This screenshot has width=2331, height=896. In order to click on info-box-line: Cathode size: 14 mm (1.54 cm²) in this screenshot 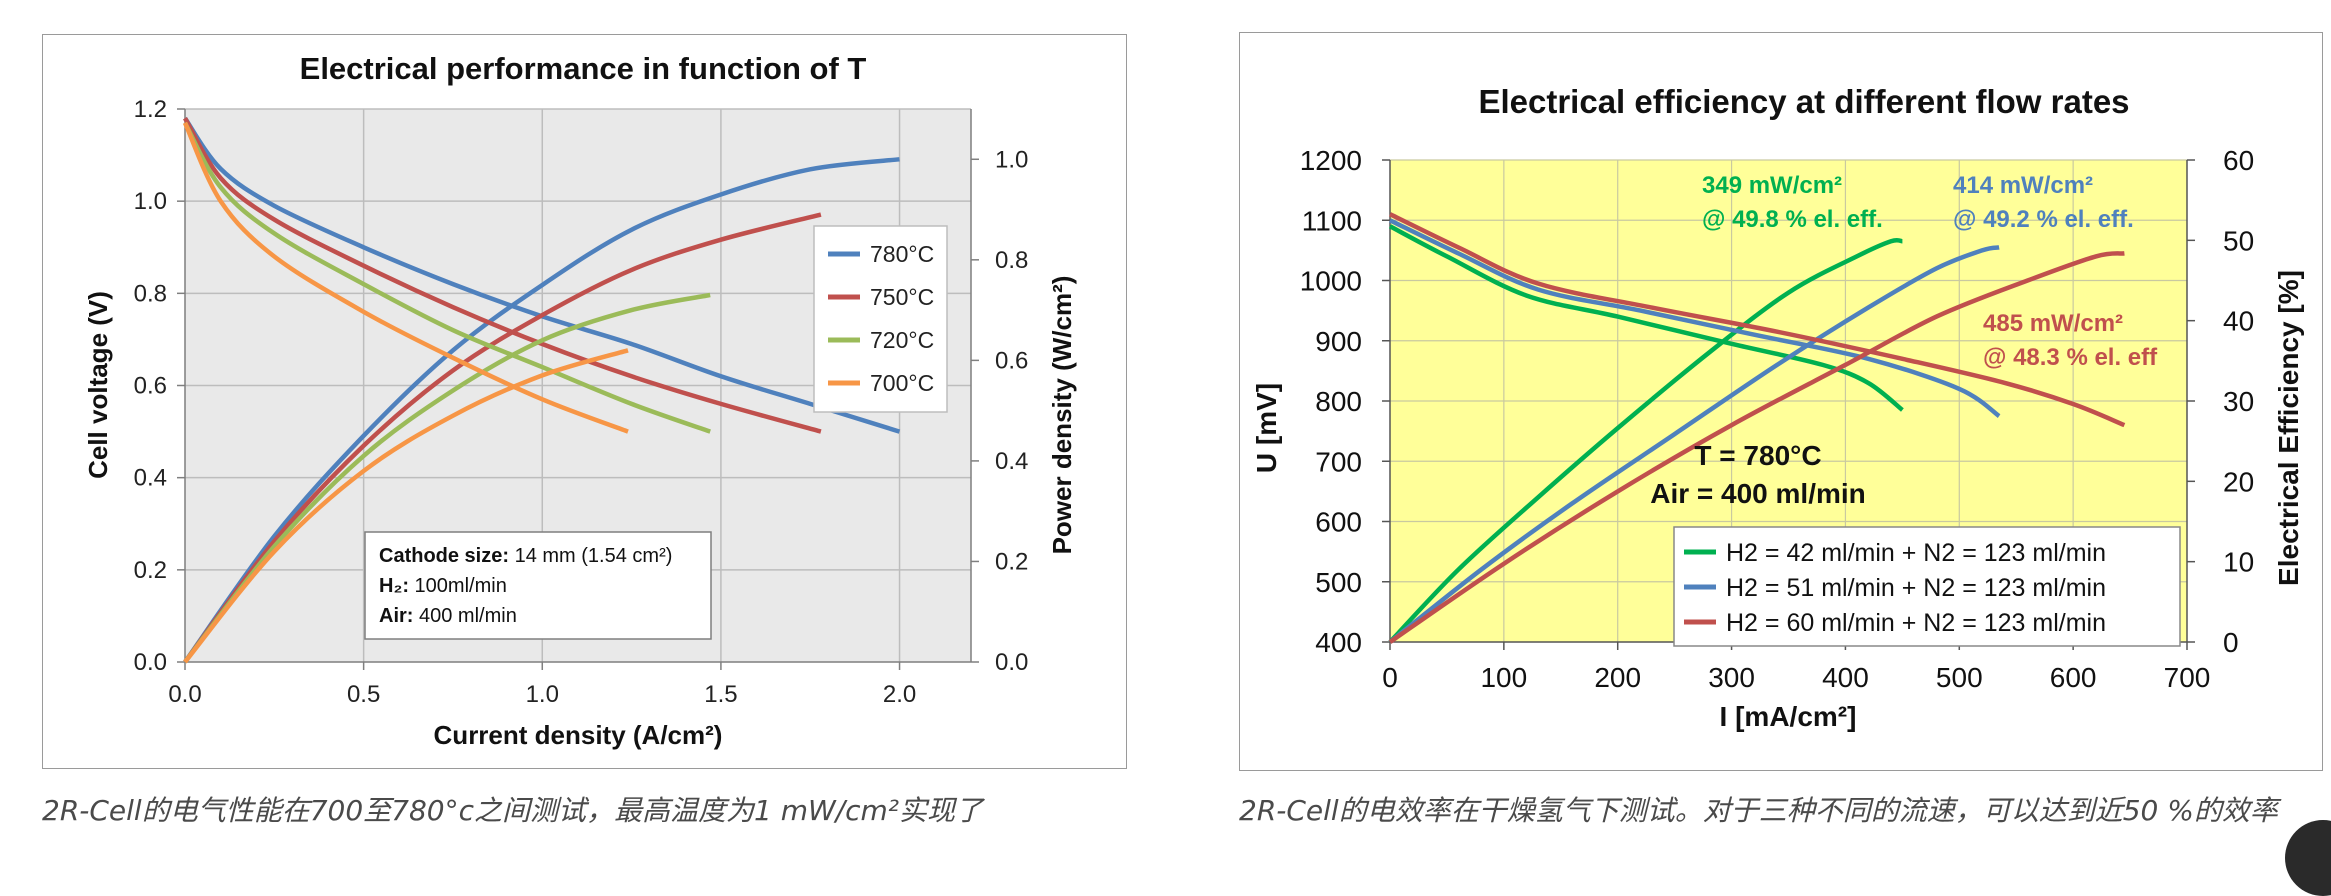, I will do `click(525, 556)`.